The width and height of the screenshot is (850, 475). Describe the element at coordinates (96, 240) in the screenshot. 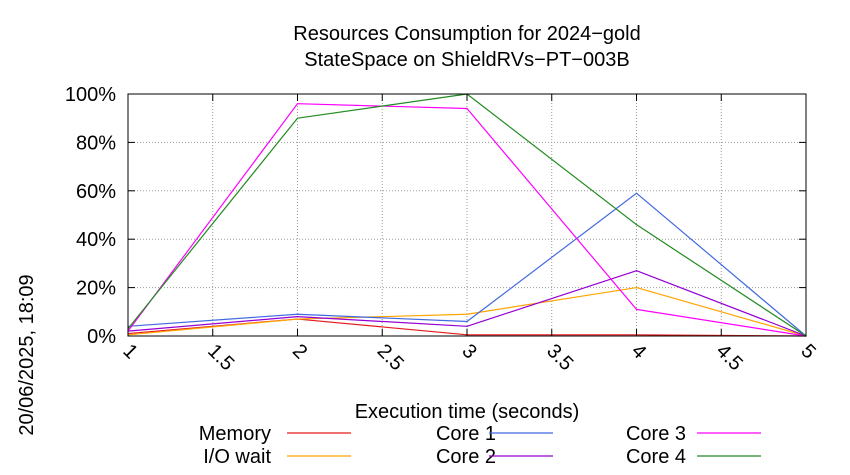

I see `y-tick-label: 40%` at that location.